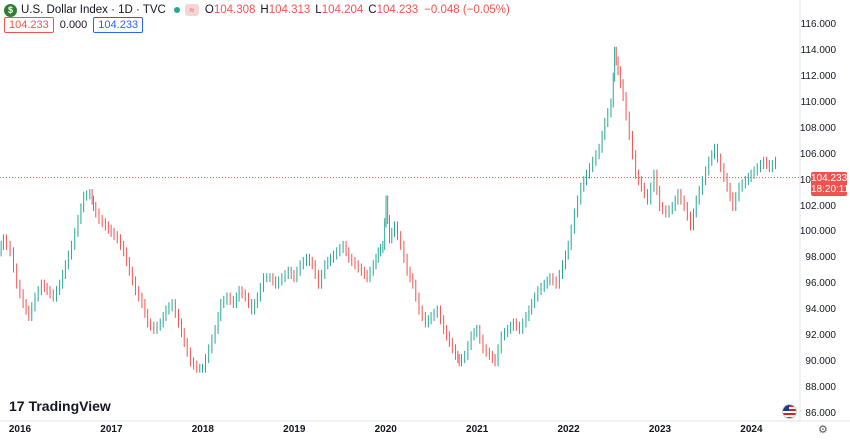 The height and width of the screenshot is (441, 850). Describe the element at coordinates (829, 178) in the screenshot. I see `last-price-value: 104.233` at that location.